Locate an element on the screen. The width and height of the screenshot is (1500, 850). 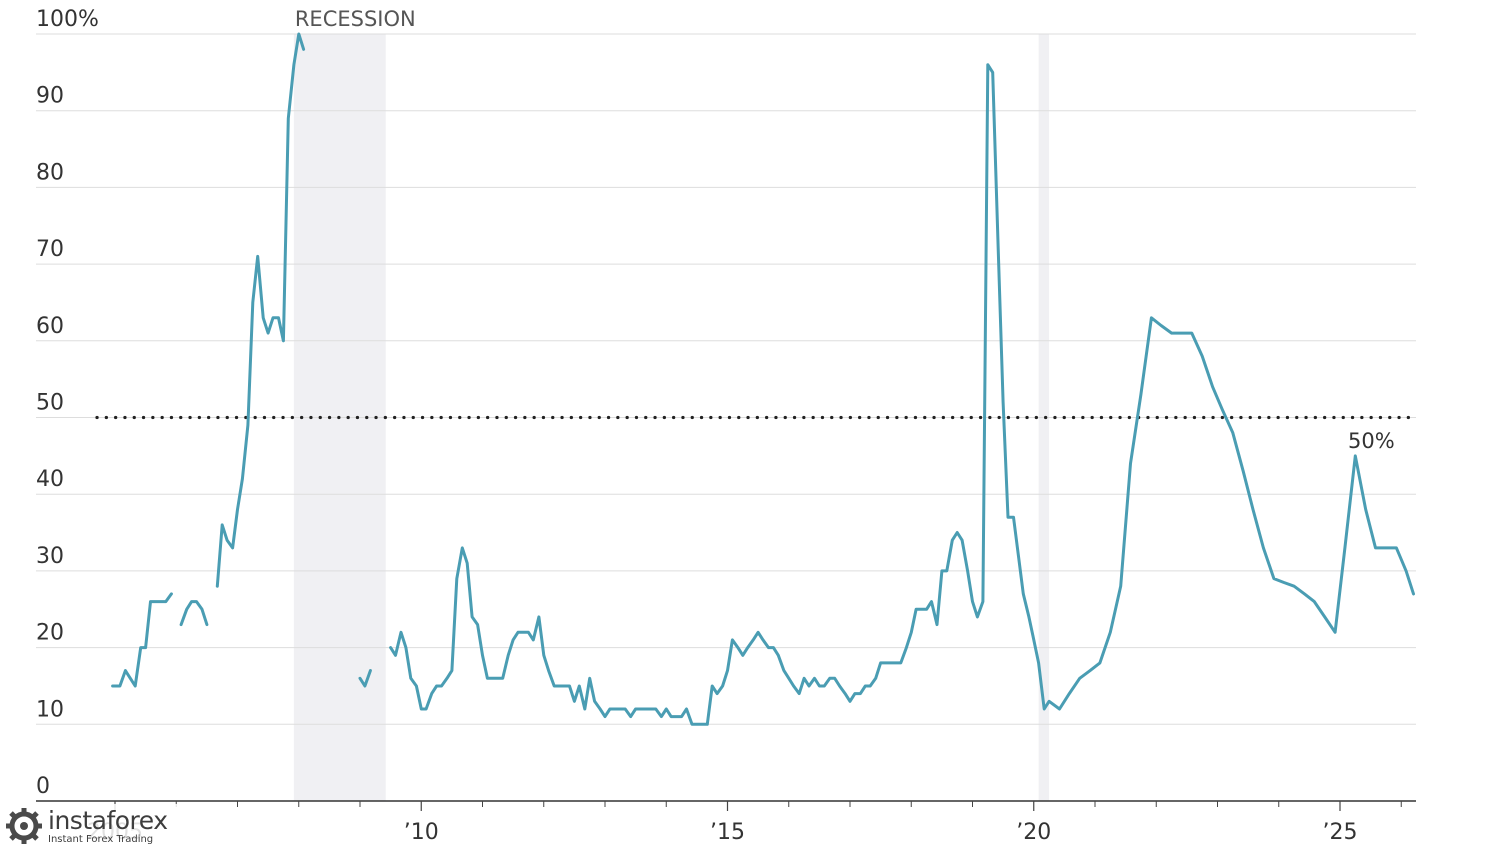
watermark-tagline: Instant Forex Trading is located at coordinates (101, 839).